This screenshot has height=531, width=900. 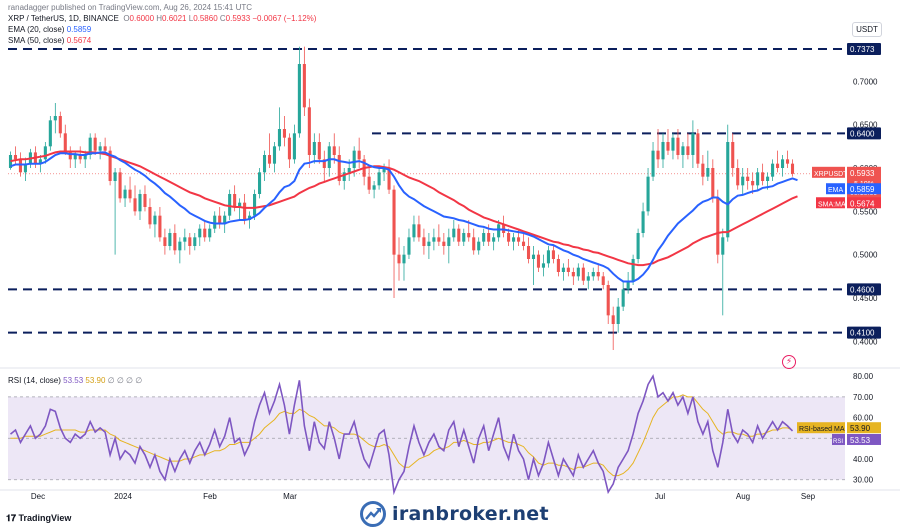 I want to click on ema-legend: EMA (20, close) 0.5859, so click(x=50, y=29).